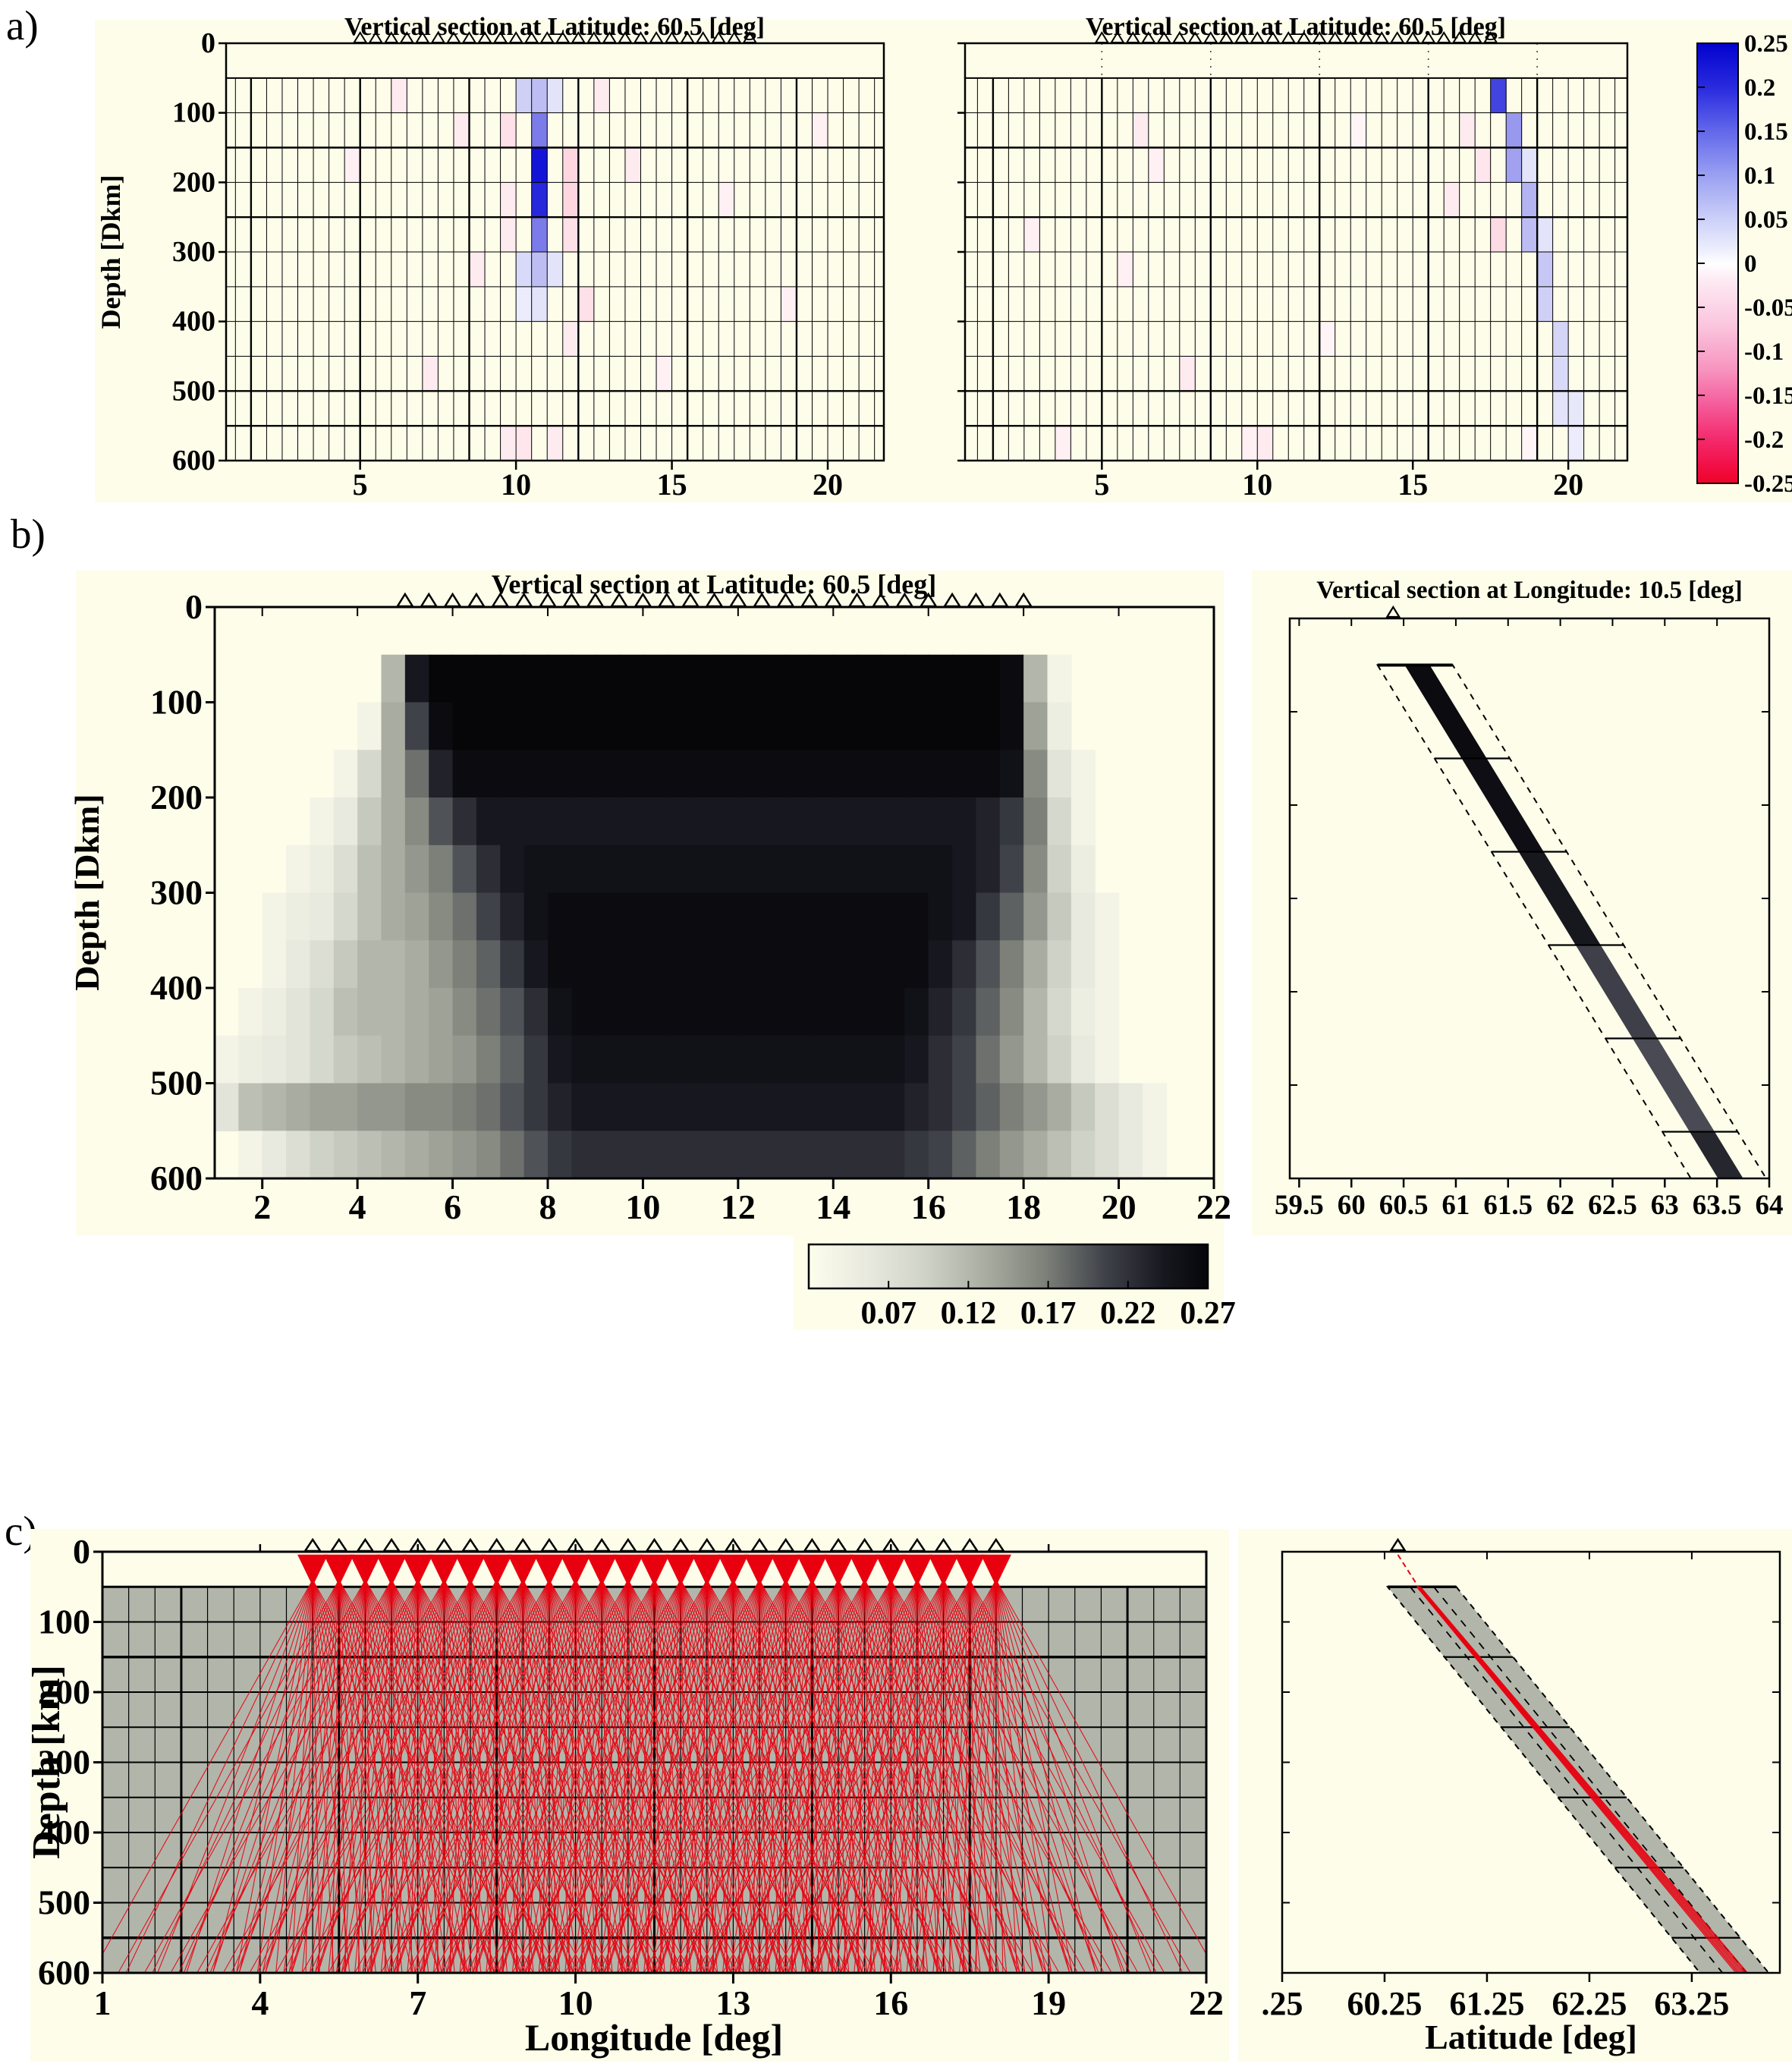  What do you see at coordinates (1768, 484) in the screenshot?
I see `colorbar-tick-label: -0.25` at bounding box center [1768, 484].